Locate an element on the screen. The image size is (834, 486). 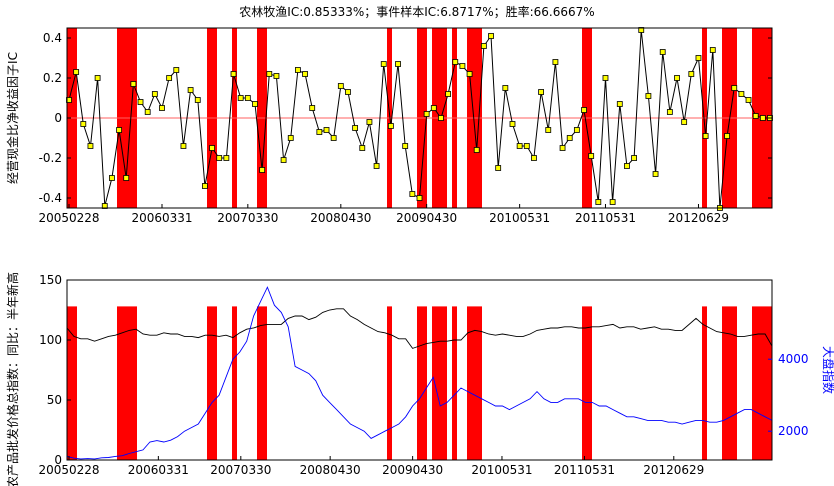
chart2-x-tick-label: 20120629 is located at coordinates (673, 470).